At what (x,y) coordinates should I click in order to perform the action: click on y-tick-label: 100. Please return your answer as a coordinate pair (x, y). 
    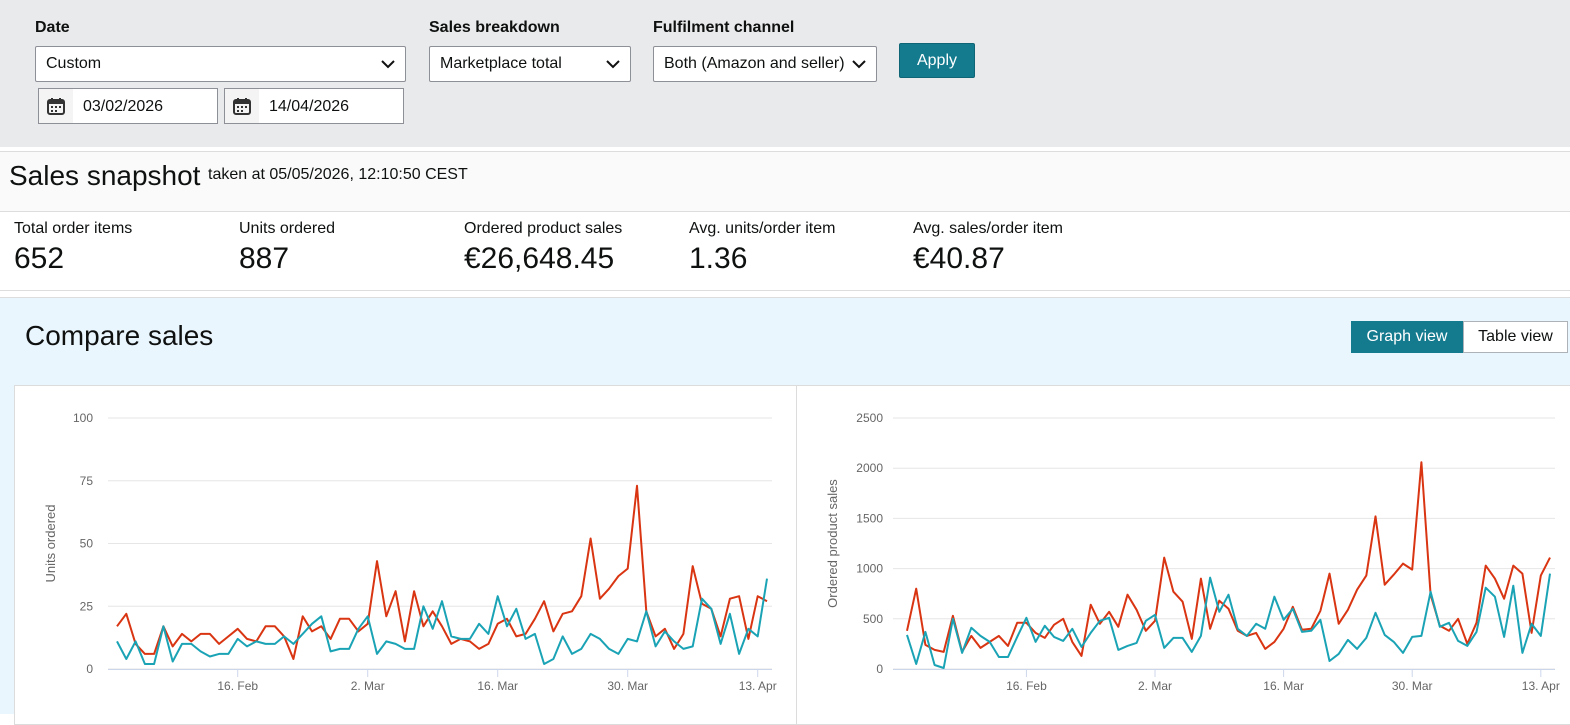
    Looking at the image, I should click on (83, 418).